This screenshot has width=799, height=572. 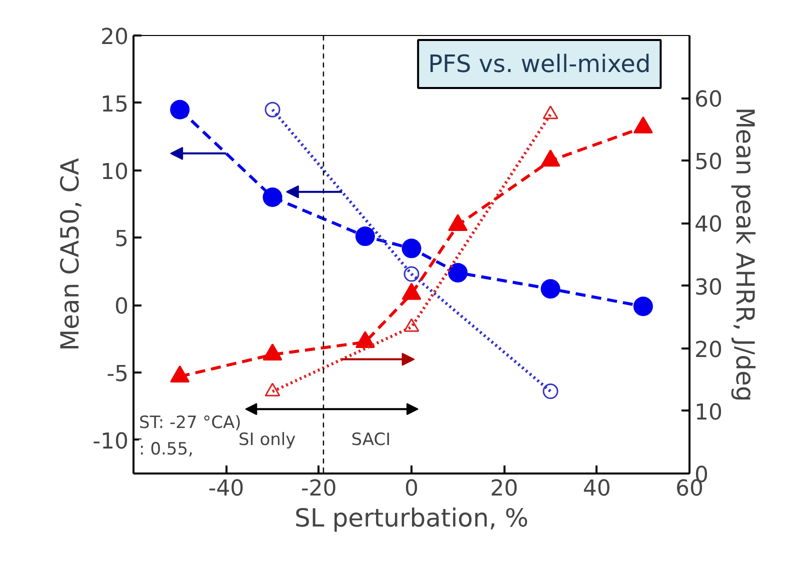 What do you see at coordinates (114, 172) in the screenshot?
I see `y-tick-label: 10` at bounding box center [114, 172].